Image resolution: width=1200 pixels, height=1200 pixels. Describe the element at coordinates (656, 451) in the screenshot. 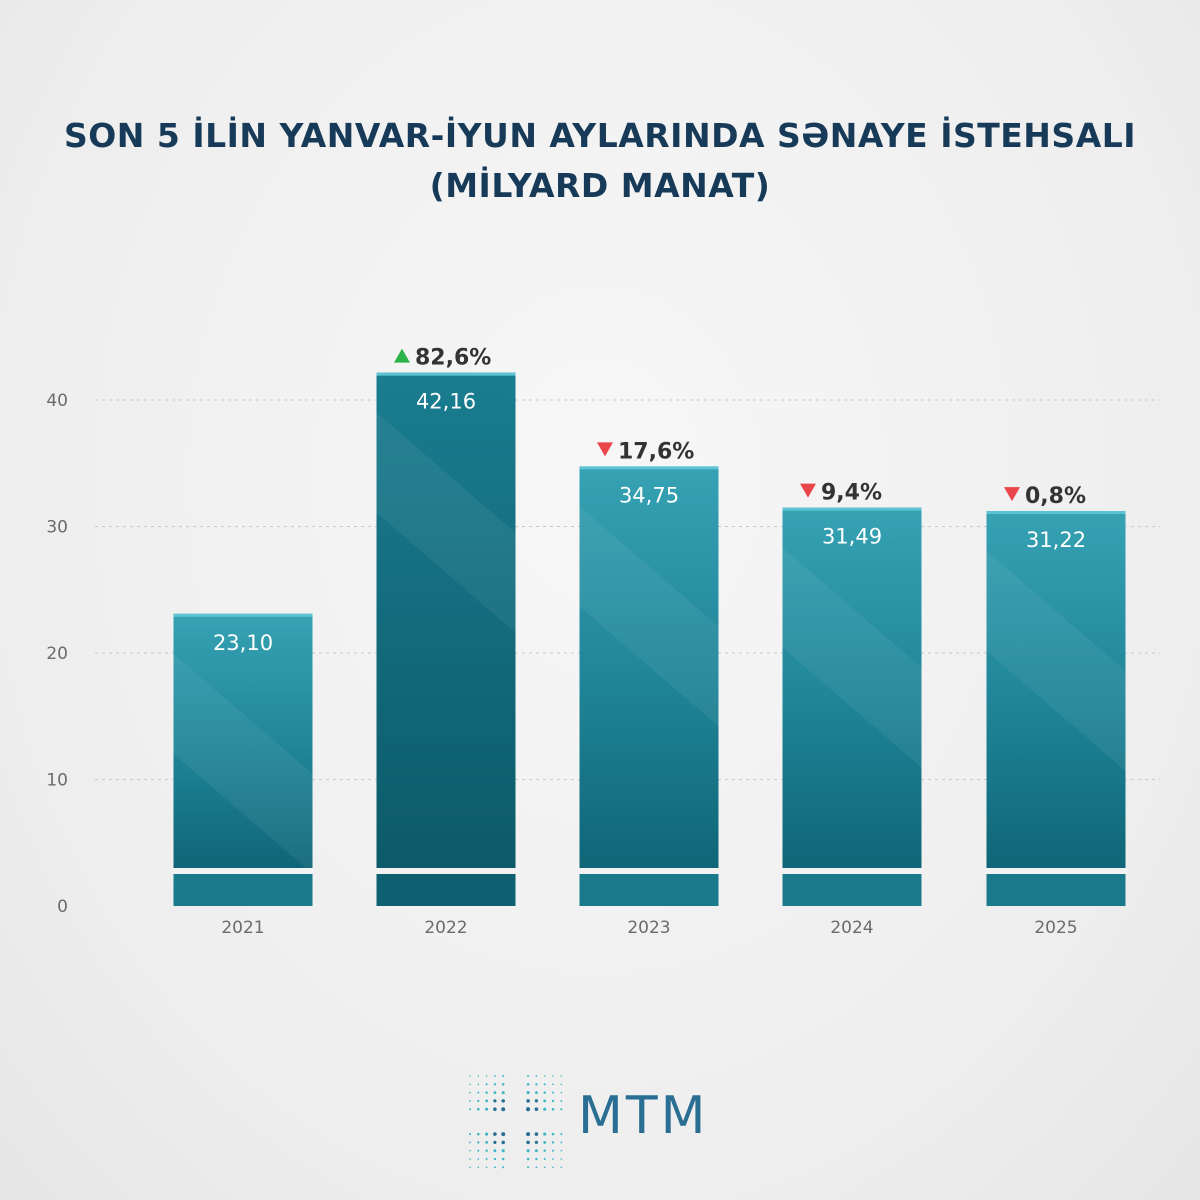

I see `change-label: 17,6%` at that location.